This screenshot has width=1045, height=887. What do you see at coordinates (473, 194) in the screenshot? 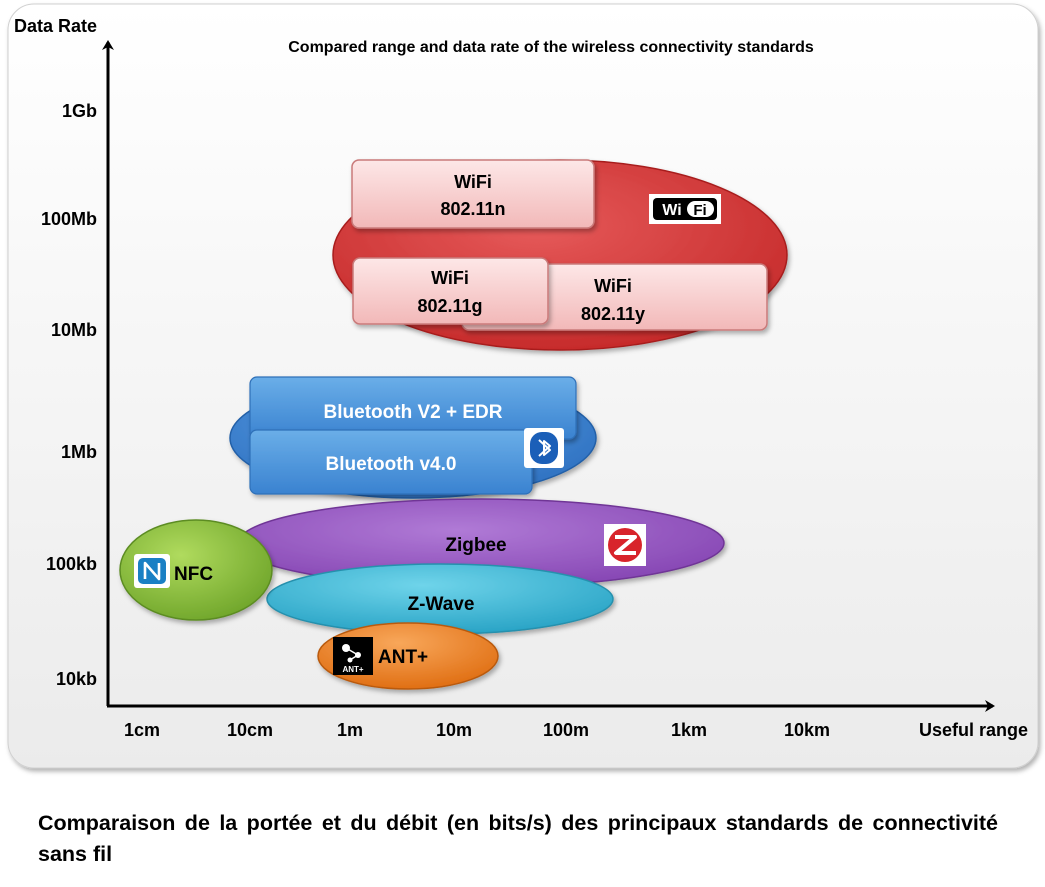
I see `wifi-802-11n-box: WiFi 802.11n` at bounding box center [473, 194].